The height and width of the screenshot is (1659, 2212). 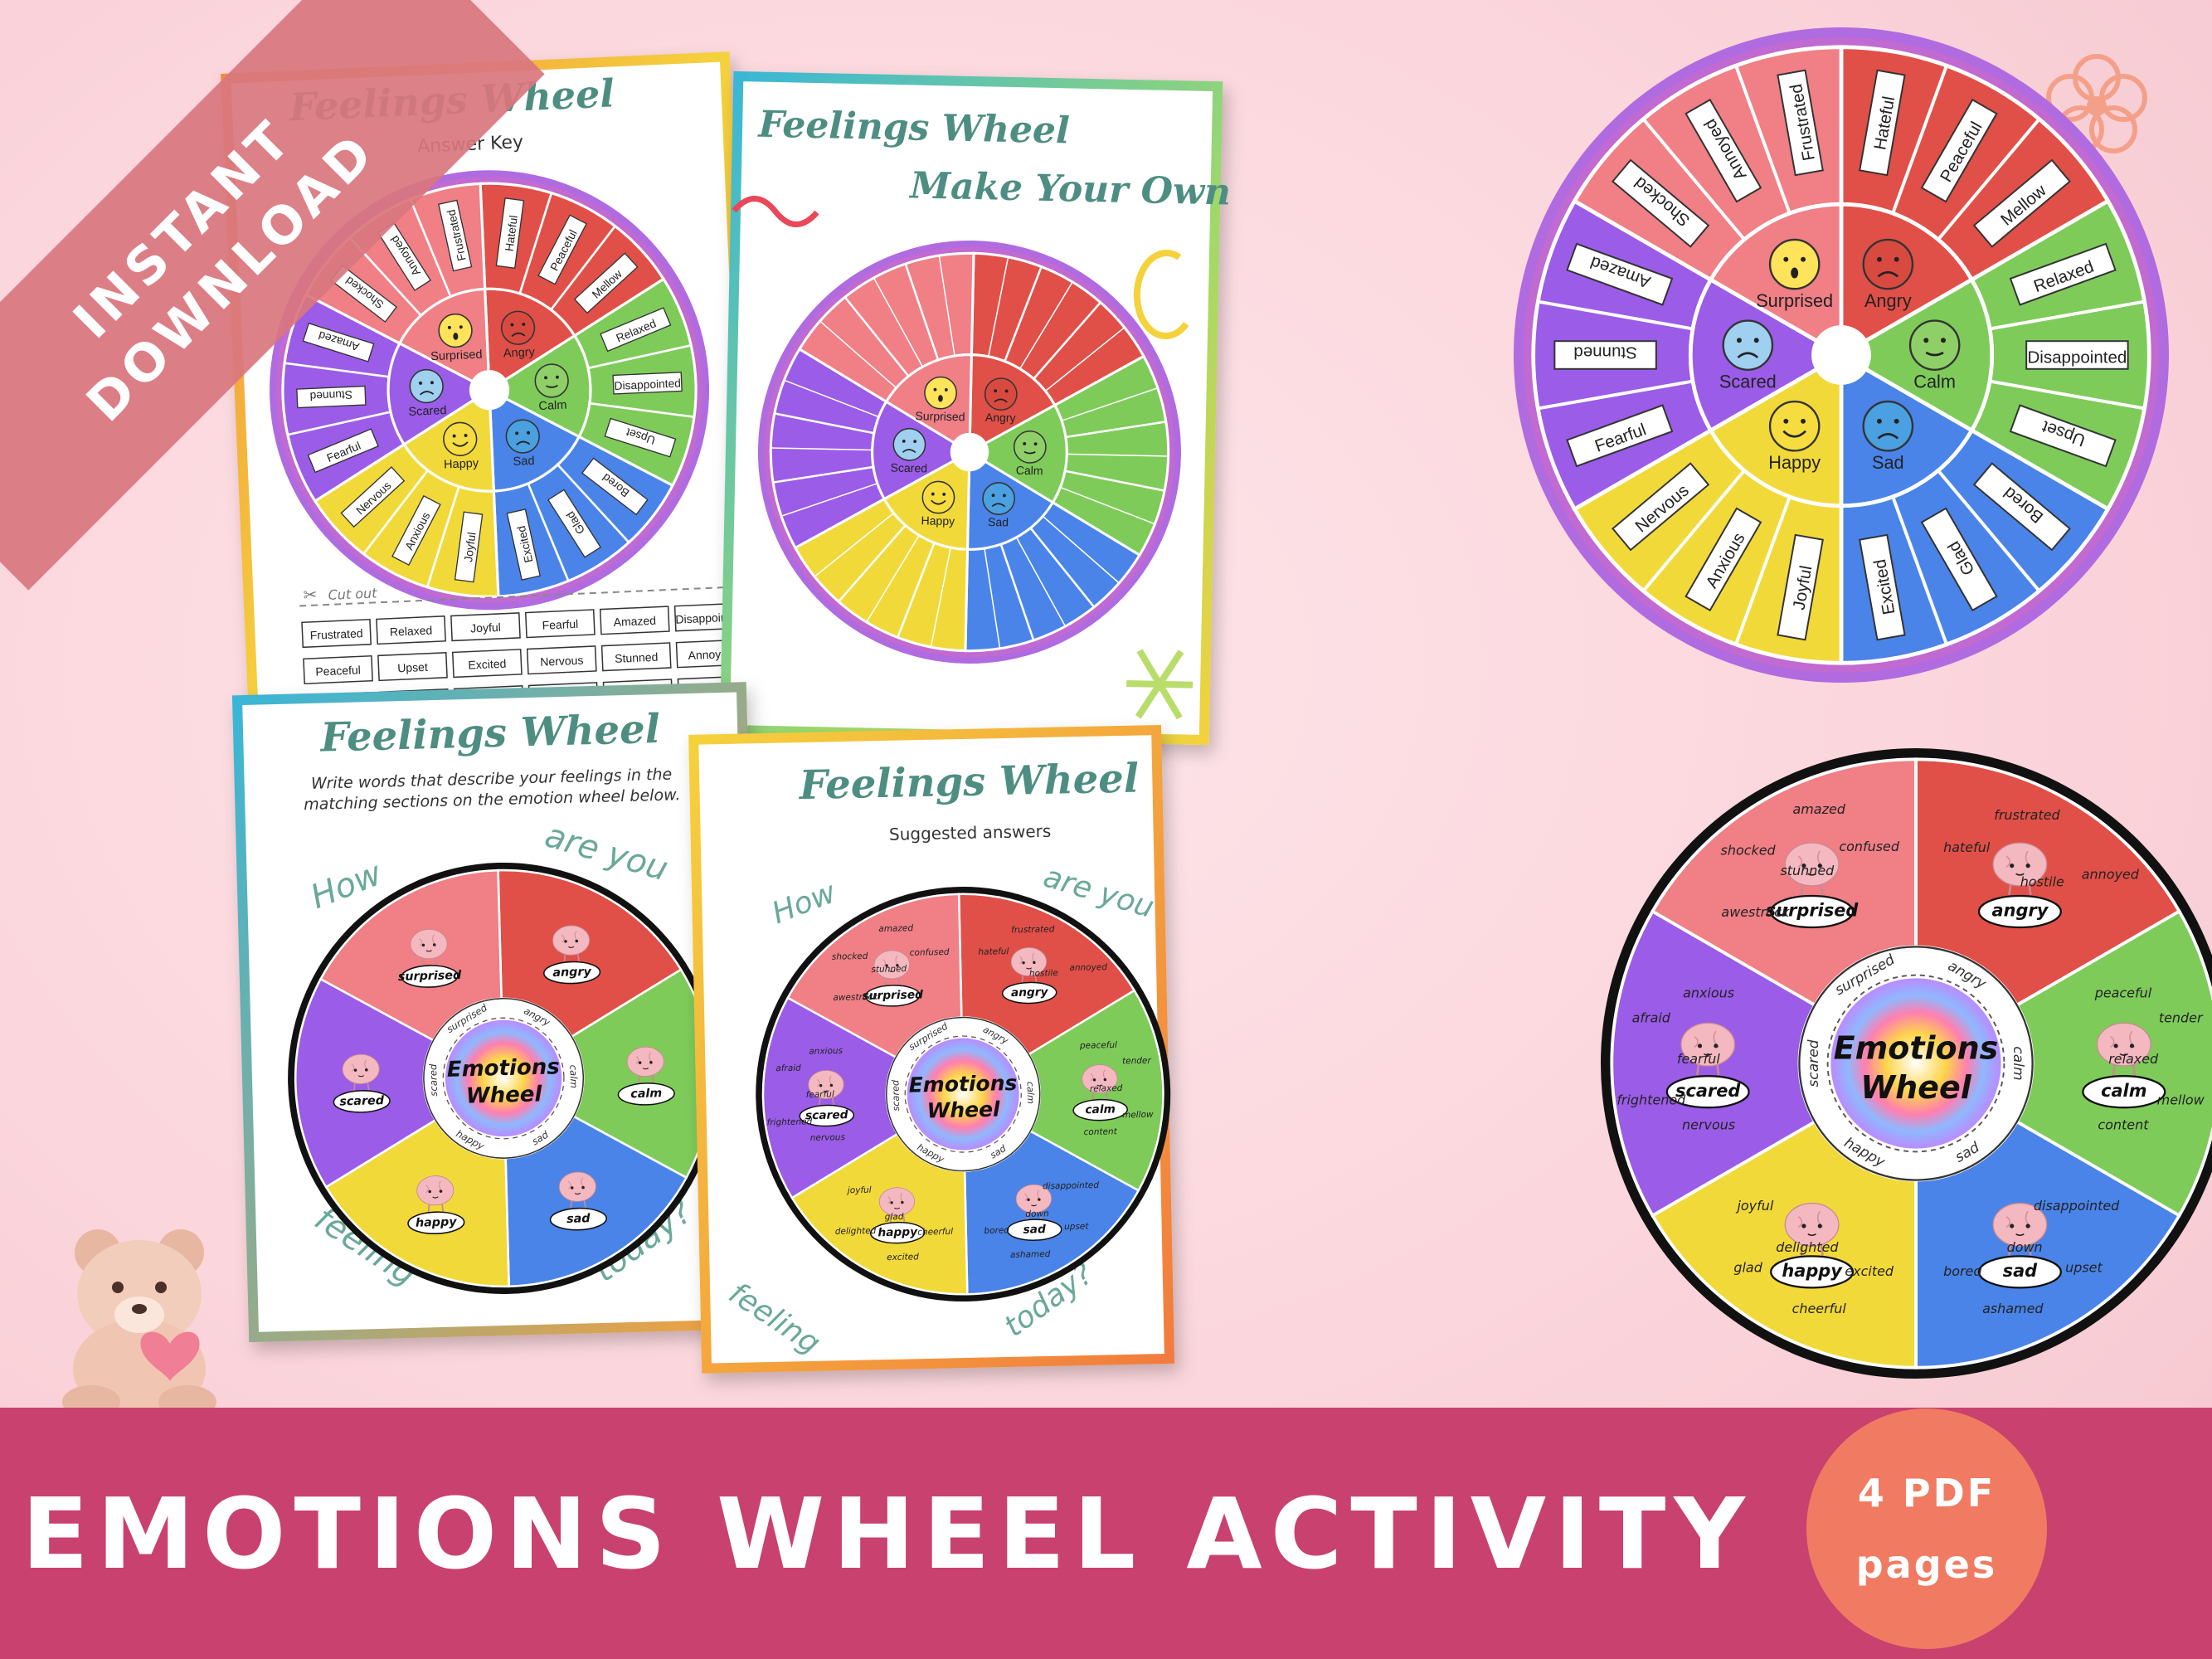 What do you see at coordinates (887, 1533) in the screenshot?
I see `banner-title: EMOTIONS WHEEL ACTIVITY` at bounding box center [887, 1533].